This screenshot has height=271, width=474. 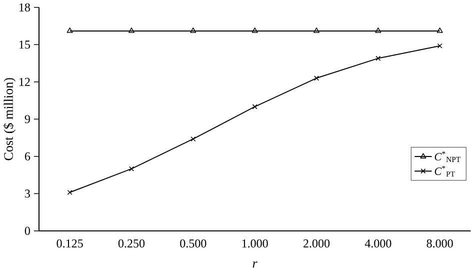 I want to click on x-tick-label: 0.250, so click(x=131, y=243).